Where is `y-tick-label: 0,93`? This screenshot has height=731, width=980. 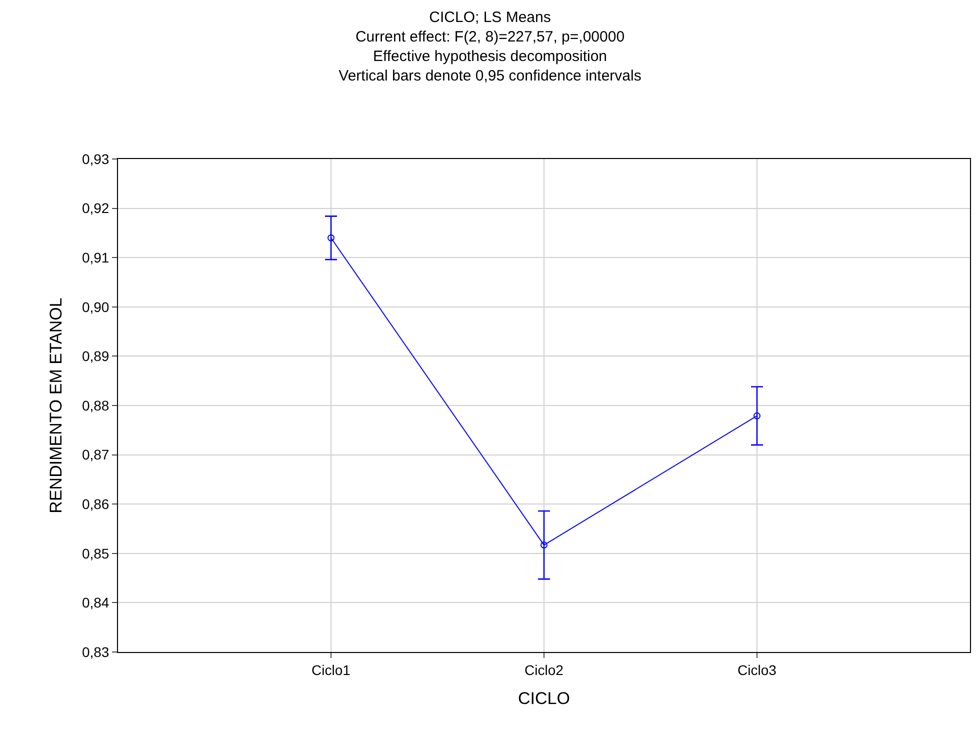
y-tick-label: 0,93 is located at coordinates (96, 158).